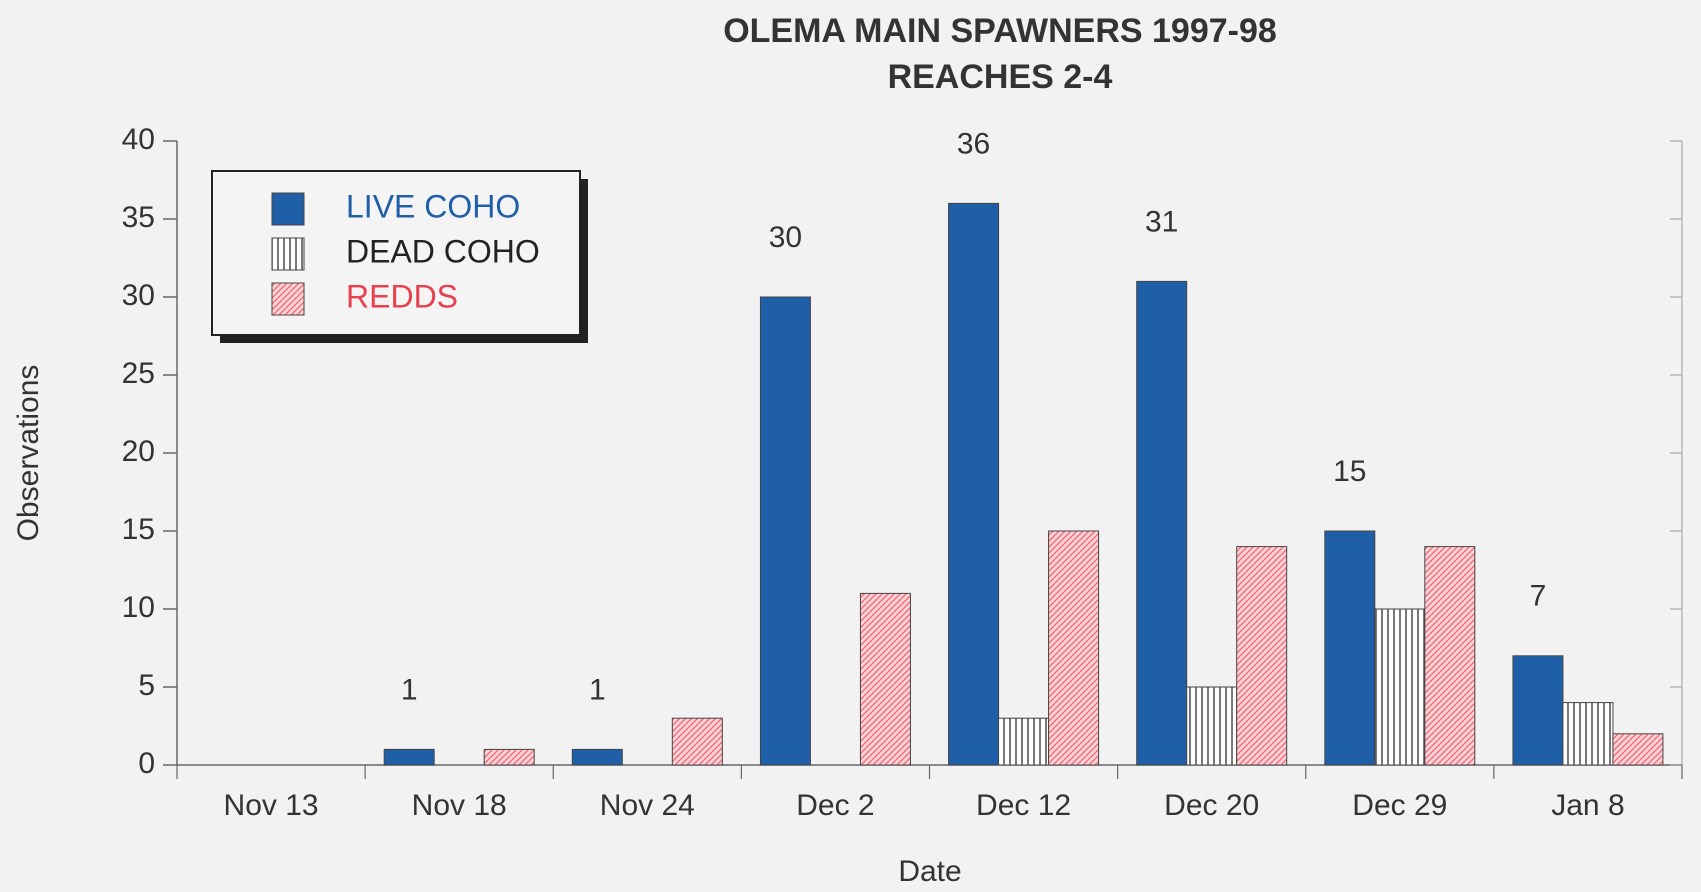 The image size is (1701, 892). What do you see at coordinates (138, 529) in the screenshot?
I see `y-tick-label: 15` at bounding box center [138, 529].